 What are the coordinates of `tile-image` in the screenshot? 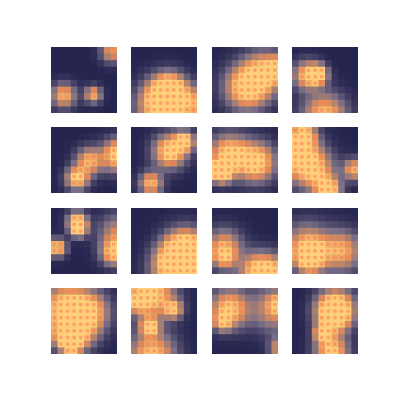 It's located at (325, 80).